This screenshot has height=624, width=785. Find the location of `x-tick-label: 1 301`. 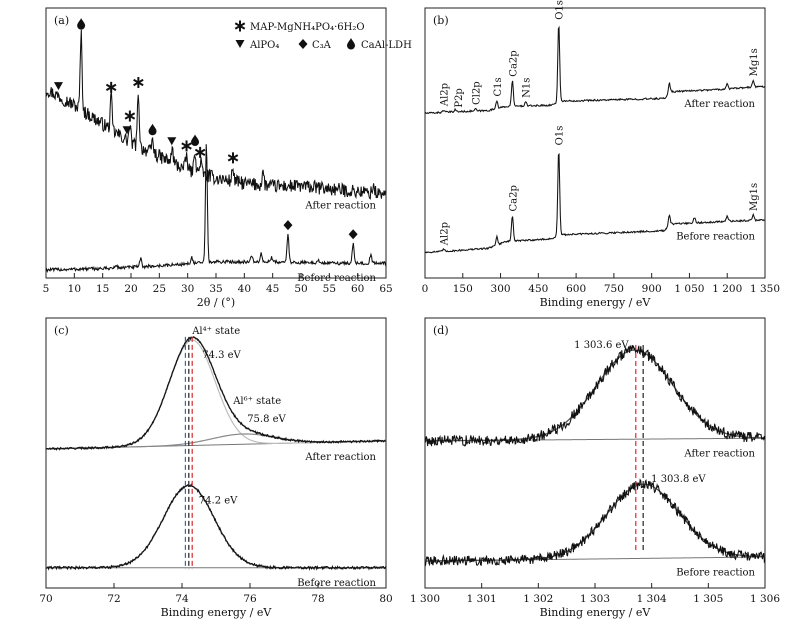

x-tick-label: 1 301 is located at coordinates (482, 599).